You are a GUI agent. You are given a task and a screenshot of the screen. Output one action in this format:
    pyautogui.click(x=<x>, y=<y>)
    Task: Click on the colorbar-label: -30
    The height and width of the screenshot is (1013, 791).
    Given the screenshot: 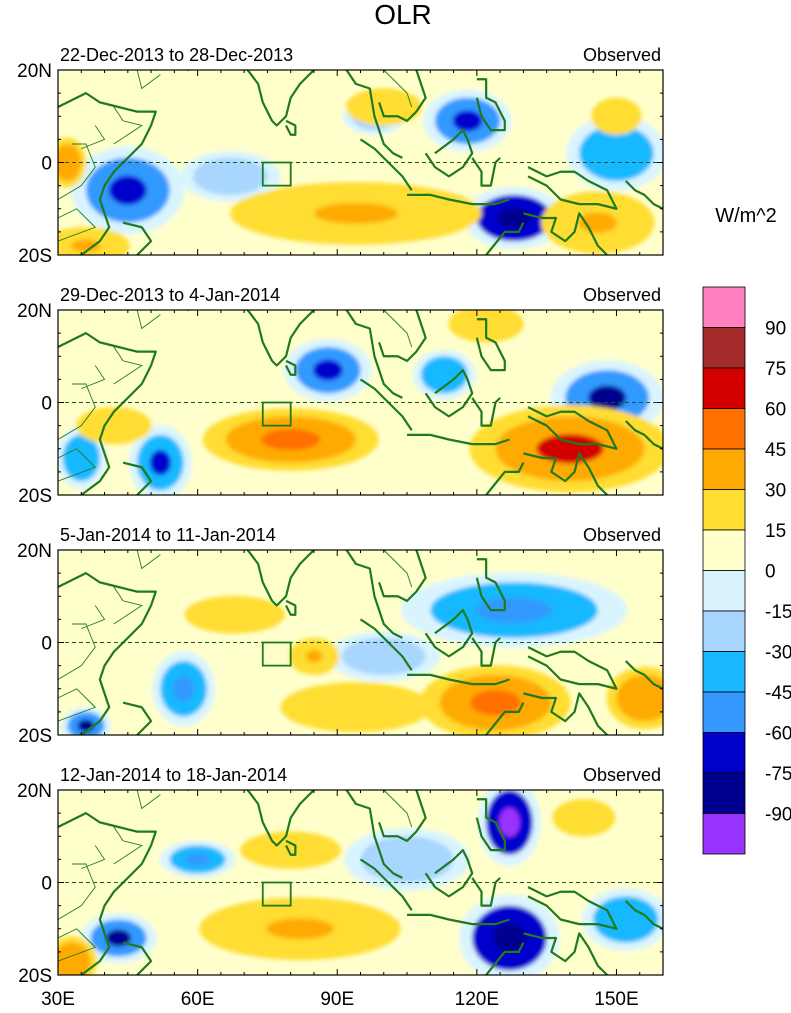 What is the action you would take?
    pyautogui.click(x=778, y=653)
    